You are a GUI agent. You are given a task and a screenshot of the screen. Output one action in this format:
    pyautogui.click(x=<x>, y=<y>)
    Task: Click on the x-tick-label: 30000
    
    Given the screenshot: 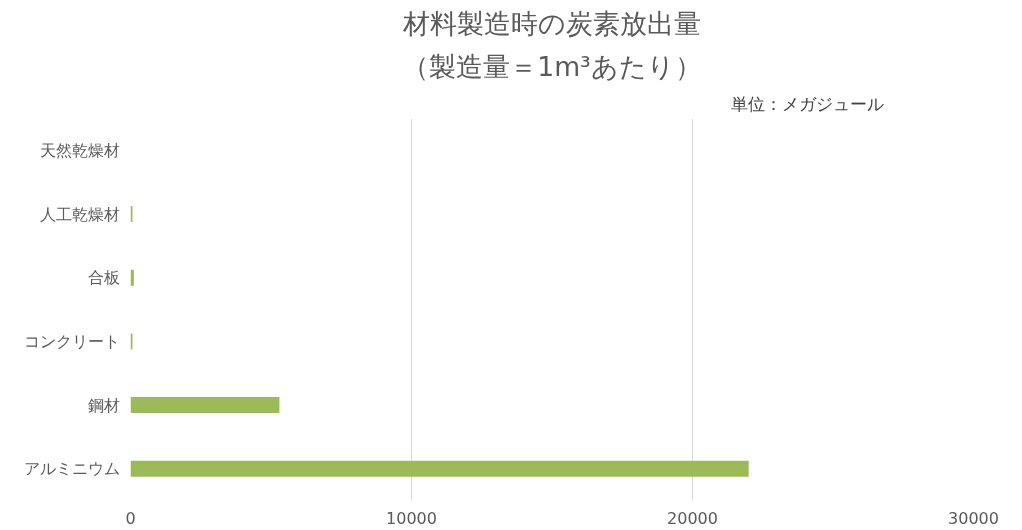 What is the action you would take?
    pyautogui.click(x=973, y=518)
    